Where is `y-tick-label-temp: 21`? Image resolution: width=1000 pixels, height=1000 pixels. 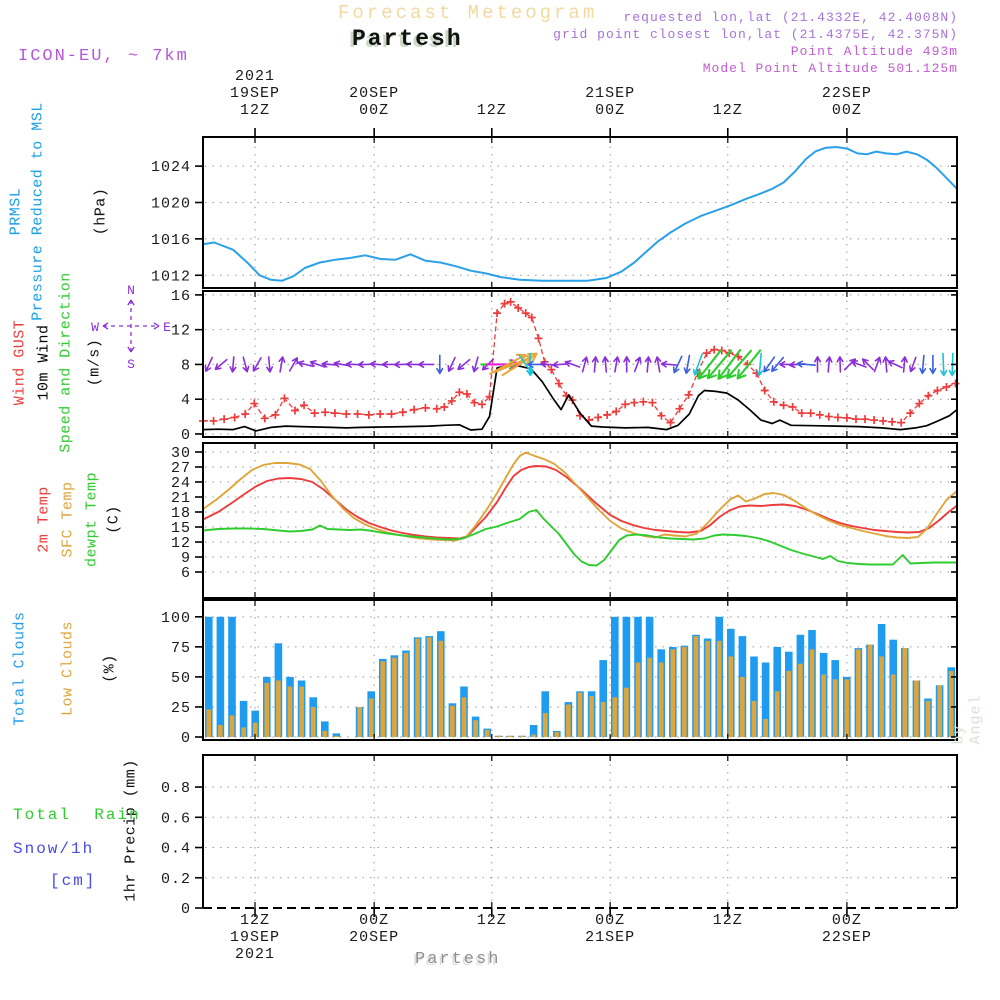
y-tick-label-temp: 21 is located at coordinates (181, 498).